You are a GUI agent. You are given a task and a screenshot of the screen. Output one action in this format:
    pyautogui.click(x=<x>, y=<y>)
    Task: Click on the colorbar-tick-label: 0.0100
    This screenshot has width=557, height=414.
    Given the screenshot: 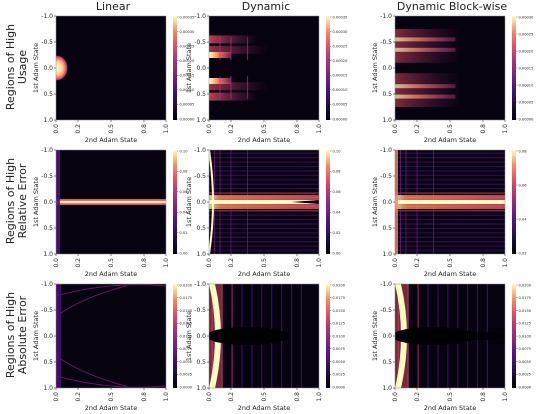 What is the action you would take?
    pyautogui.click(x=525, y=336)
    